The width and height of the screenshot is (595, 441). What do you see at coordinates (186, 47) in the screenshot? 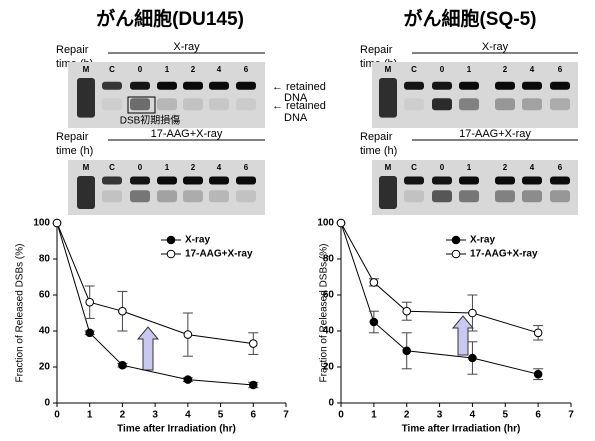
I see `treatment-label: X-ray` at bounding box center [186, 47].